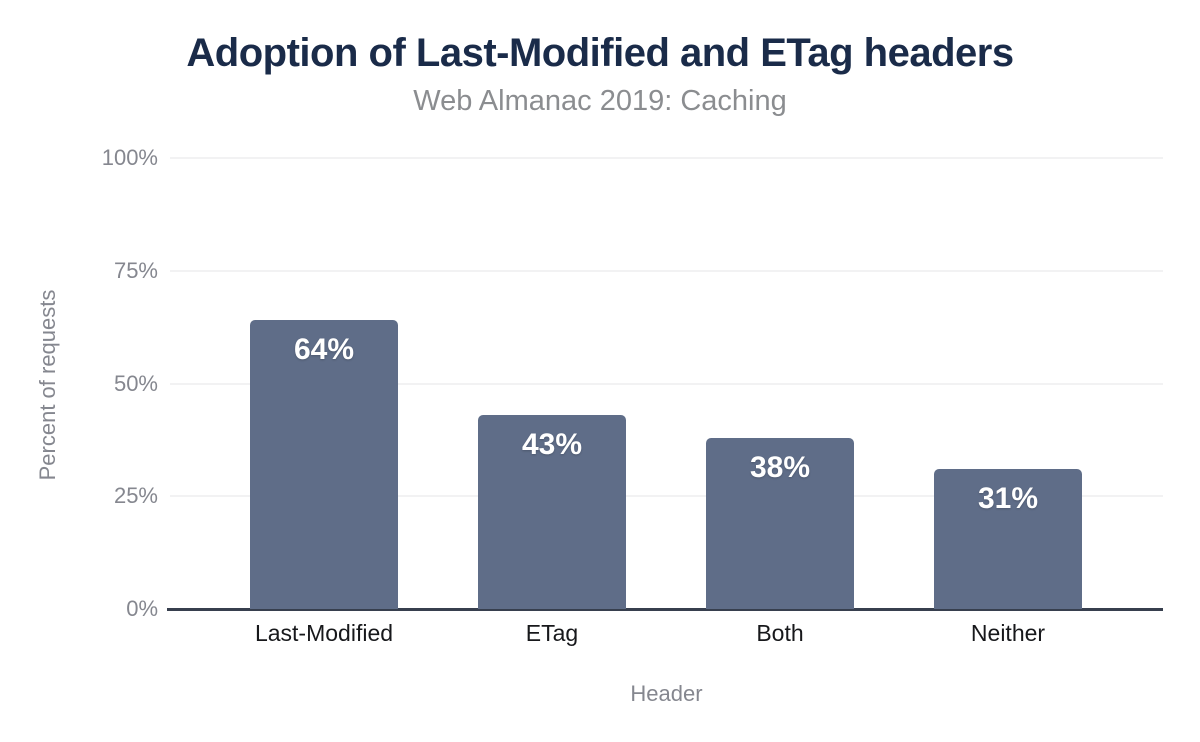 The image size is (1200, 742). Describe the element at coordinates (129, 157) in the screenshot. I see `y-tick-label-100: 100%` at that location.